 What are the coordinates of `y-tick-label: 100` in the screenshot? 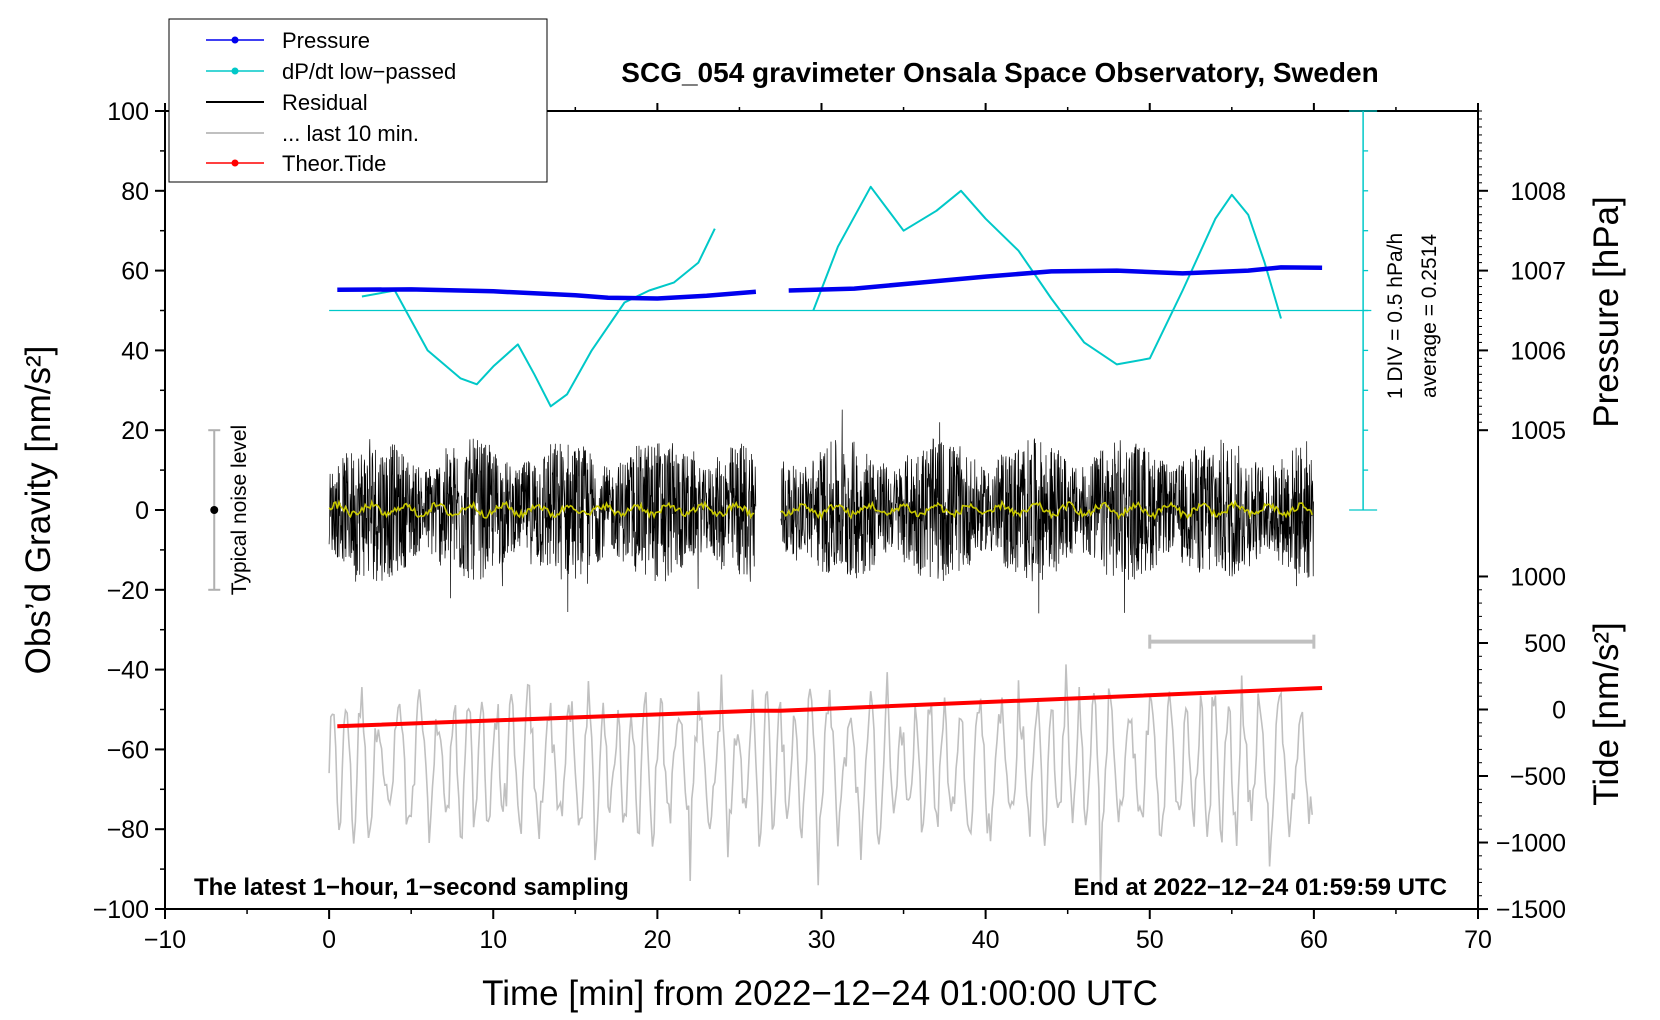 It's located at (128, 112).